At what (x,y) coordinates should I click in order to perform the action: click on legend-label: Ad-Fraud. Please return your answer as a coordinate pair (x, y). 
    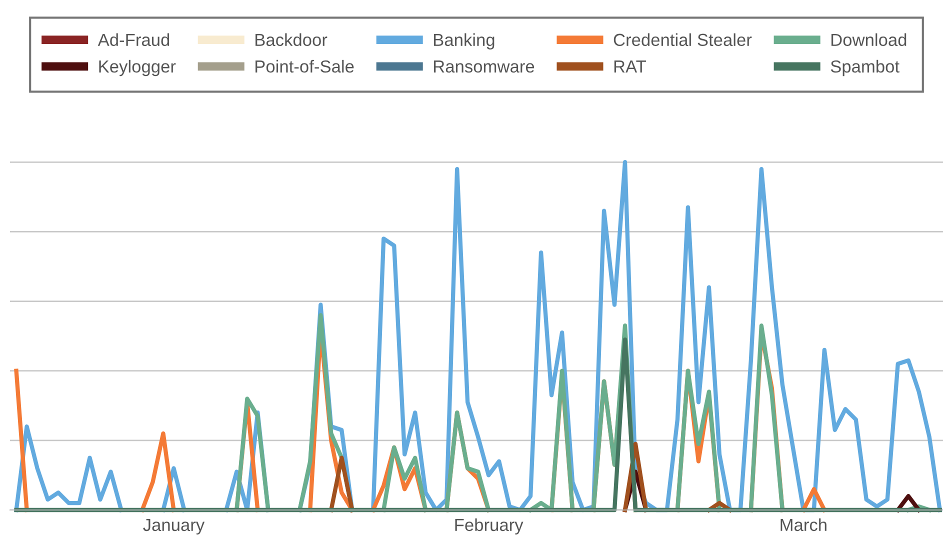
    Looking at the image, I should click on (134, 39).